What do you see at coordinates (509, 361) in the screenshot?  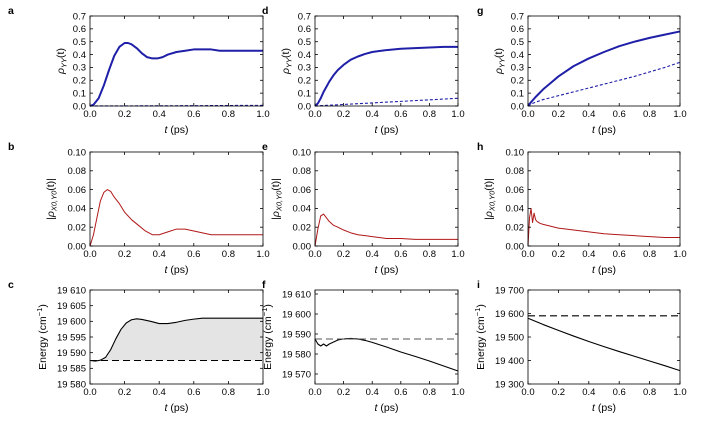 I see `y-tick-label: 19 400` at bounding box center [509, 361].